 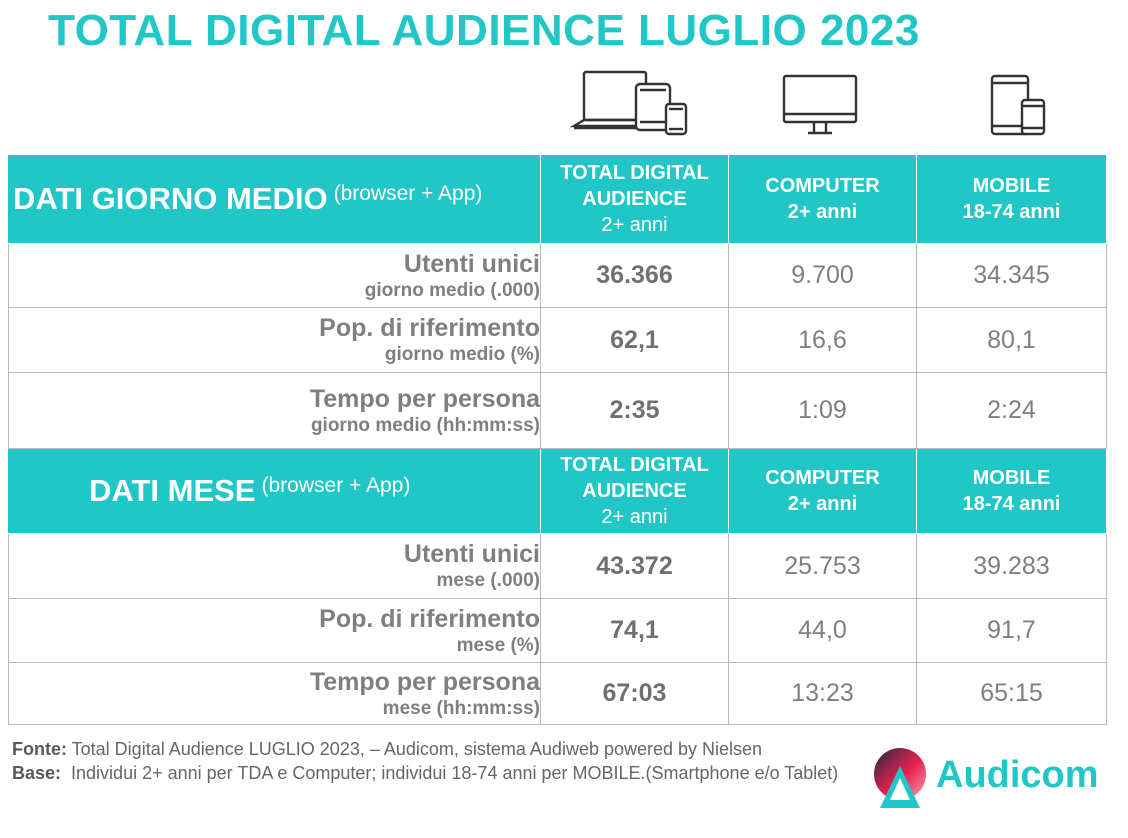 What do you see at coordinates (488, 580) in the screenshot?
I see `row-sublabel: mese (.000)` at bounding box center [488, 580].